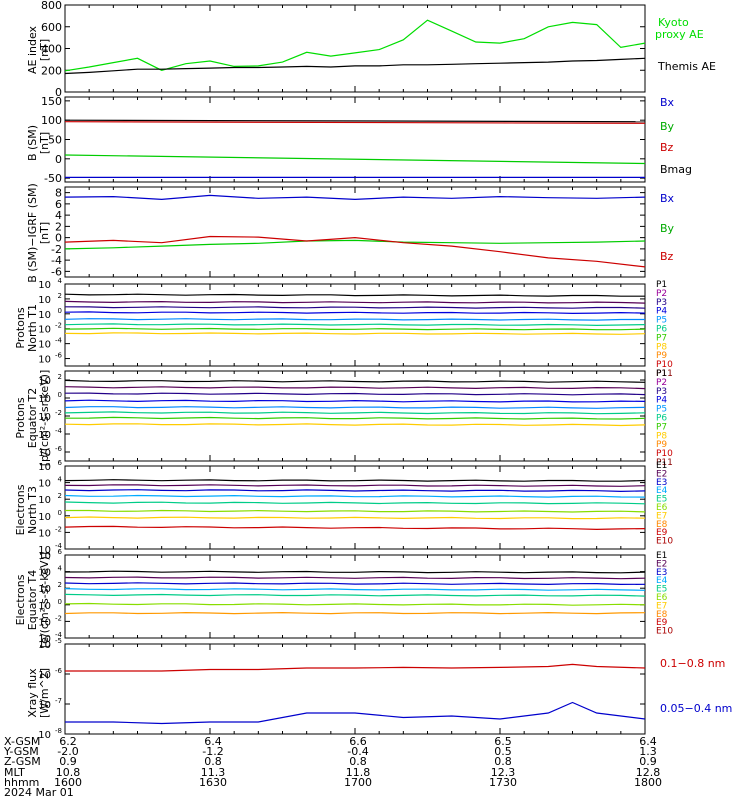 The height and width of the screenshot is (800, 750). What do you see at coordinates (354, 319) in the screenshot?
I see `p1-series-p5` at bounding box center [354, 319].